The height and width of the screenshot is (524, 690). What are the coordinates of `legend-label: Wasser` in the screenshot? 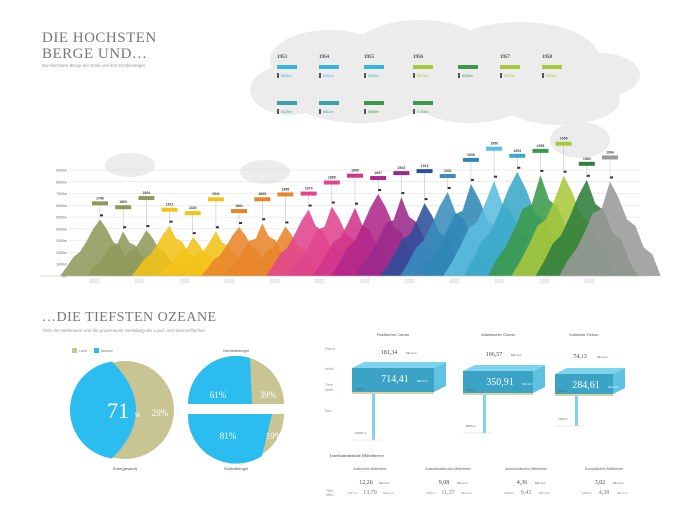 It's located at (107, 351).